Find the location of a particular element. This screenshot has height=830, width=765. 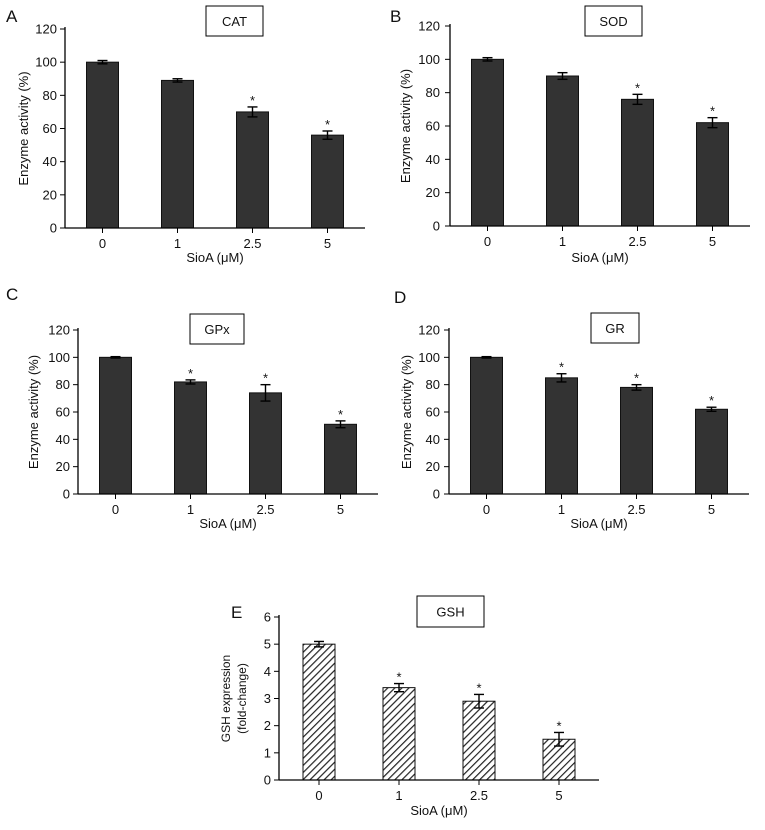

x-tick-label-c-0: 0 is located at coordinates (115, 509).